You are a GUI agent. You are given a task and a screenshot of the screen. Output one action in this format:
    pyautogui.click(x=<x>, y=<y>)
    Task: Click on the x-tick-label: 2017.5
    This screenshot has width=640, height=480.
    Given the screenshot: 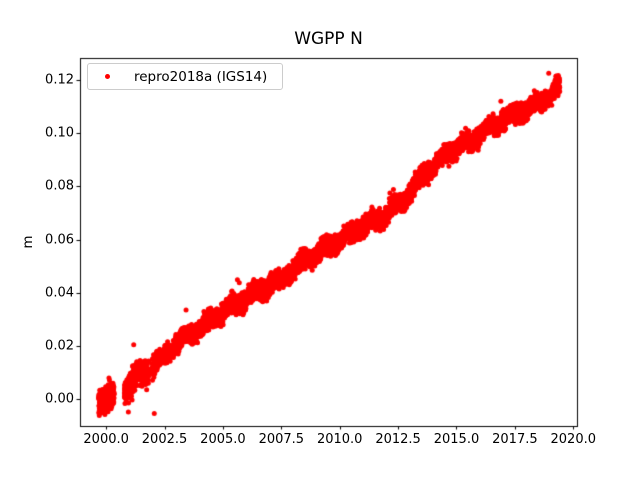 What is the action you would take?
    pyautogui.click(x=515, y=439)
    